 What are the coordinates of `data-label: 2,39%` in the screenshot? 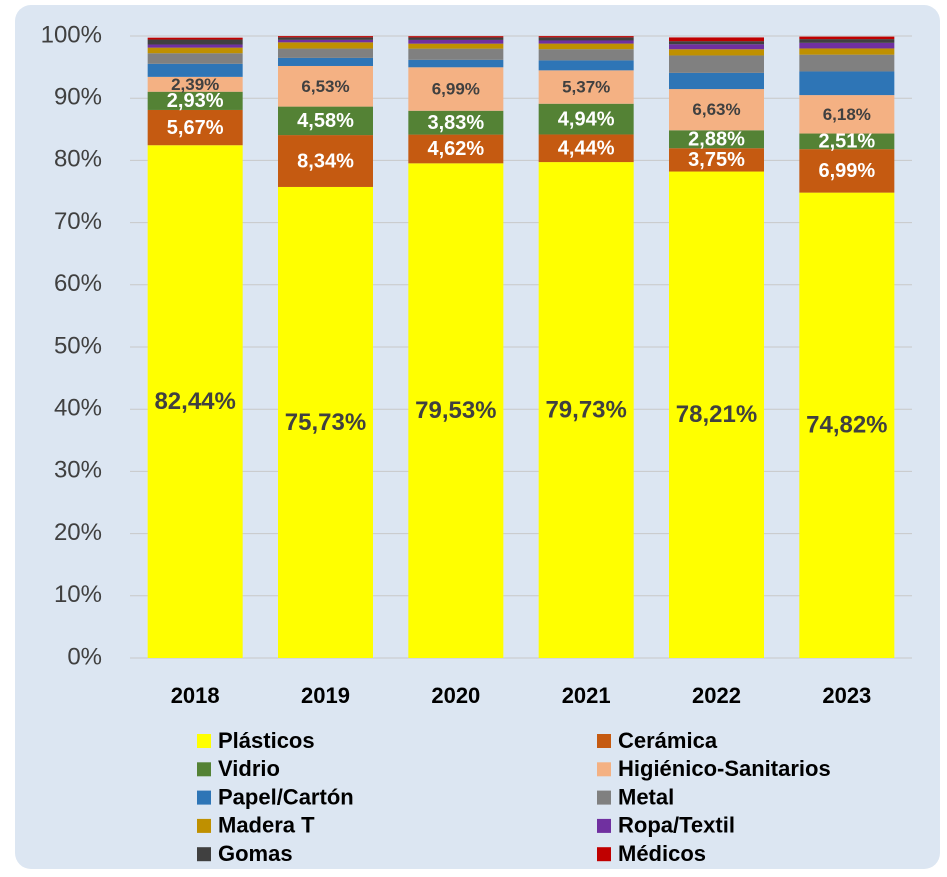 It's located at (195, 84).